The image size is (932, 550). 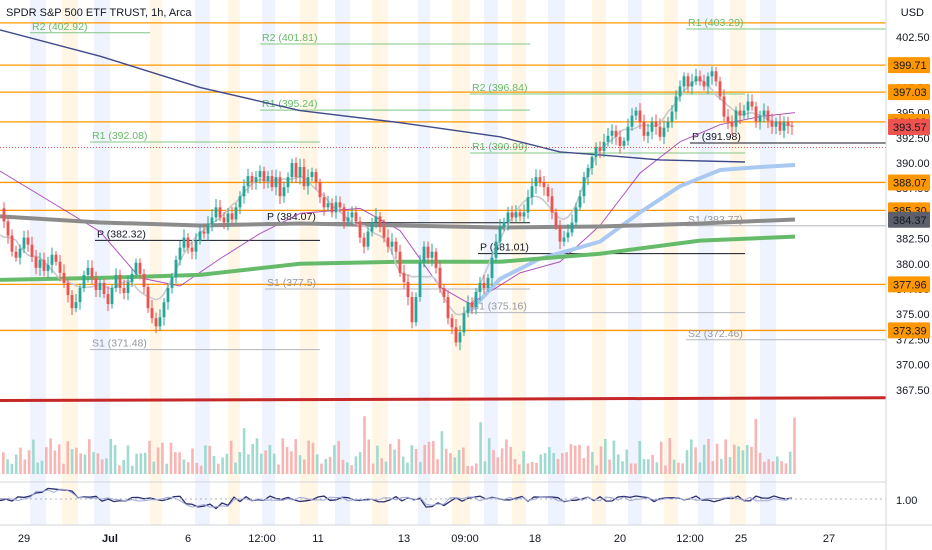 What do you see at coordinates (535, 539) in the screenshot?
I see `time-tick-label: 18` at bounding box center [535, 539].